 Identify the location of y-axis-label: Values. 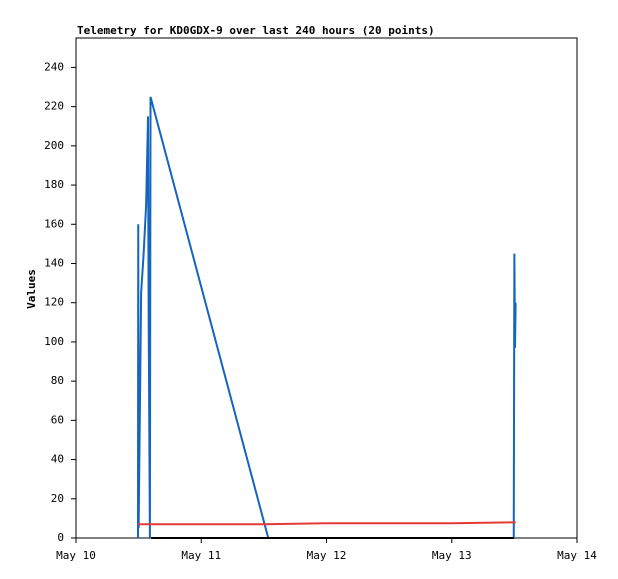
(31, 289).